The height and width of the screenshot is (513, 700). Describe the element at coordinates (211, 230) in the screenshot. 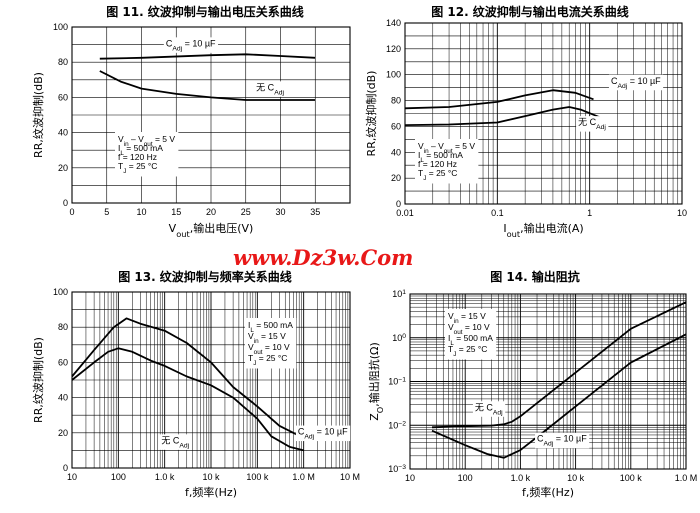

I see `x-axis-label: Vout,输出电压(V)` at that location.